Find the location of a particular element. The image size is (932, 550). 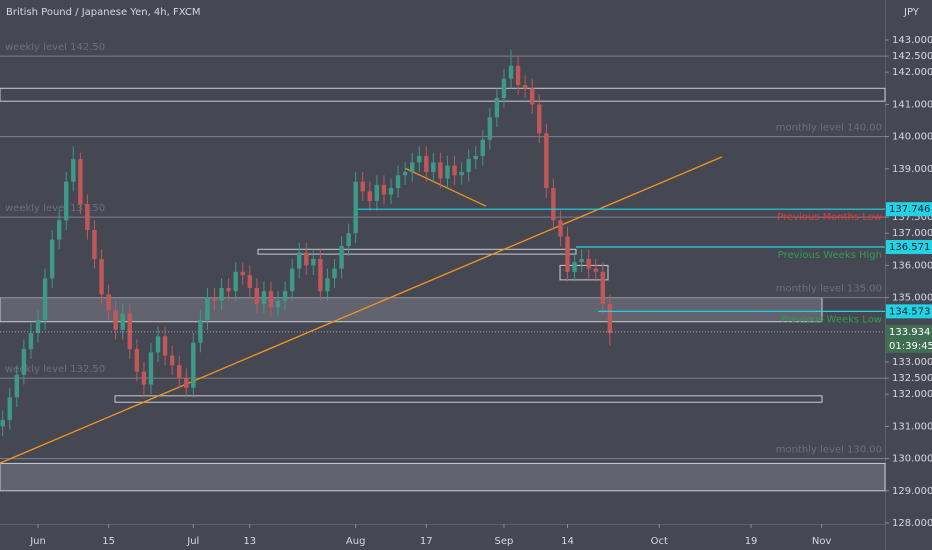

current-price-box is located at coordinates (909, 338).